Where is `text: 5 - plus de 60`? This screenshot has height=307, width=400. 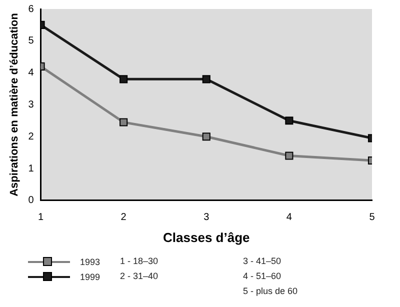 text: 5 - plus de 60 is located at coordinates (270, 291).